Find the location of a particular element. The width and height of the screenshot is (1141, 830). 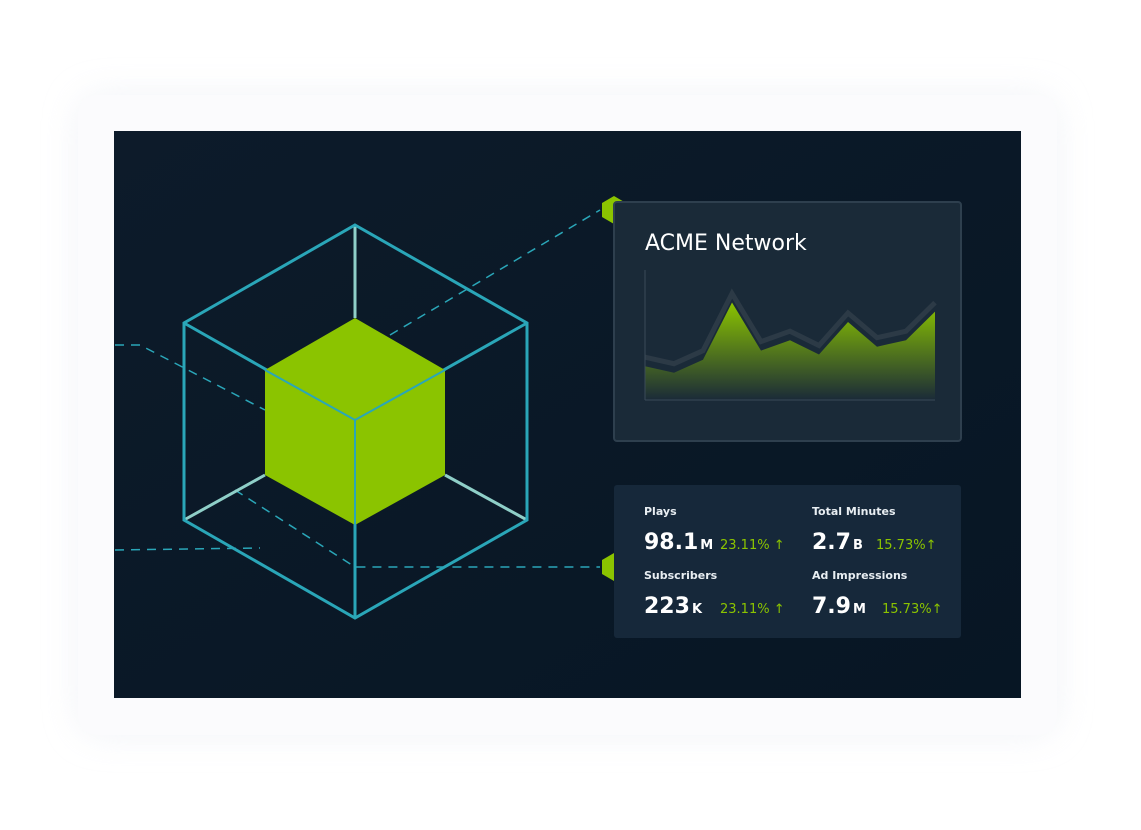

stat-label: Subscribers is located at coordinates (681, 575).